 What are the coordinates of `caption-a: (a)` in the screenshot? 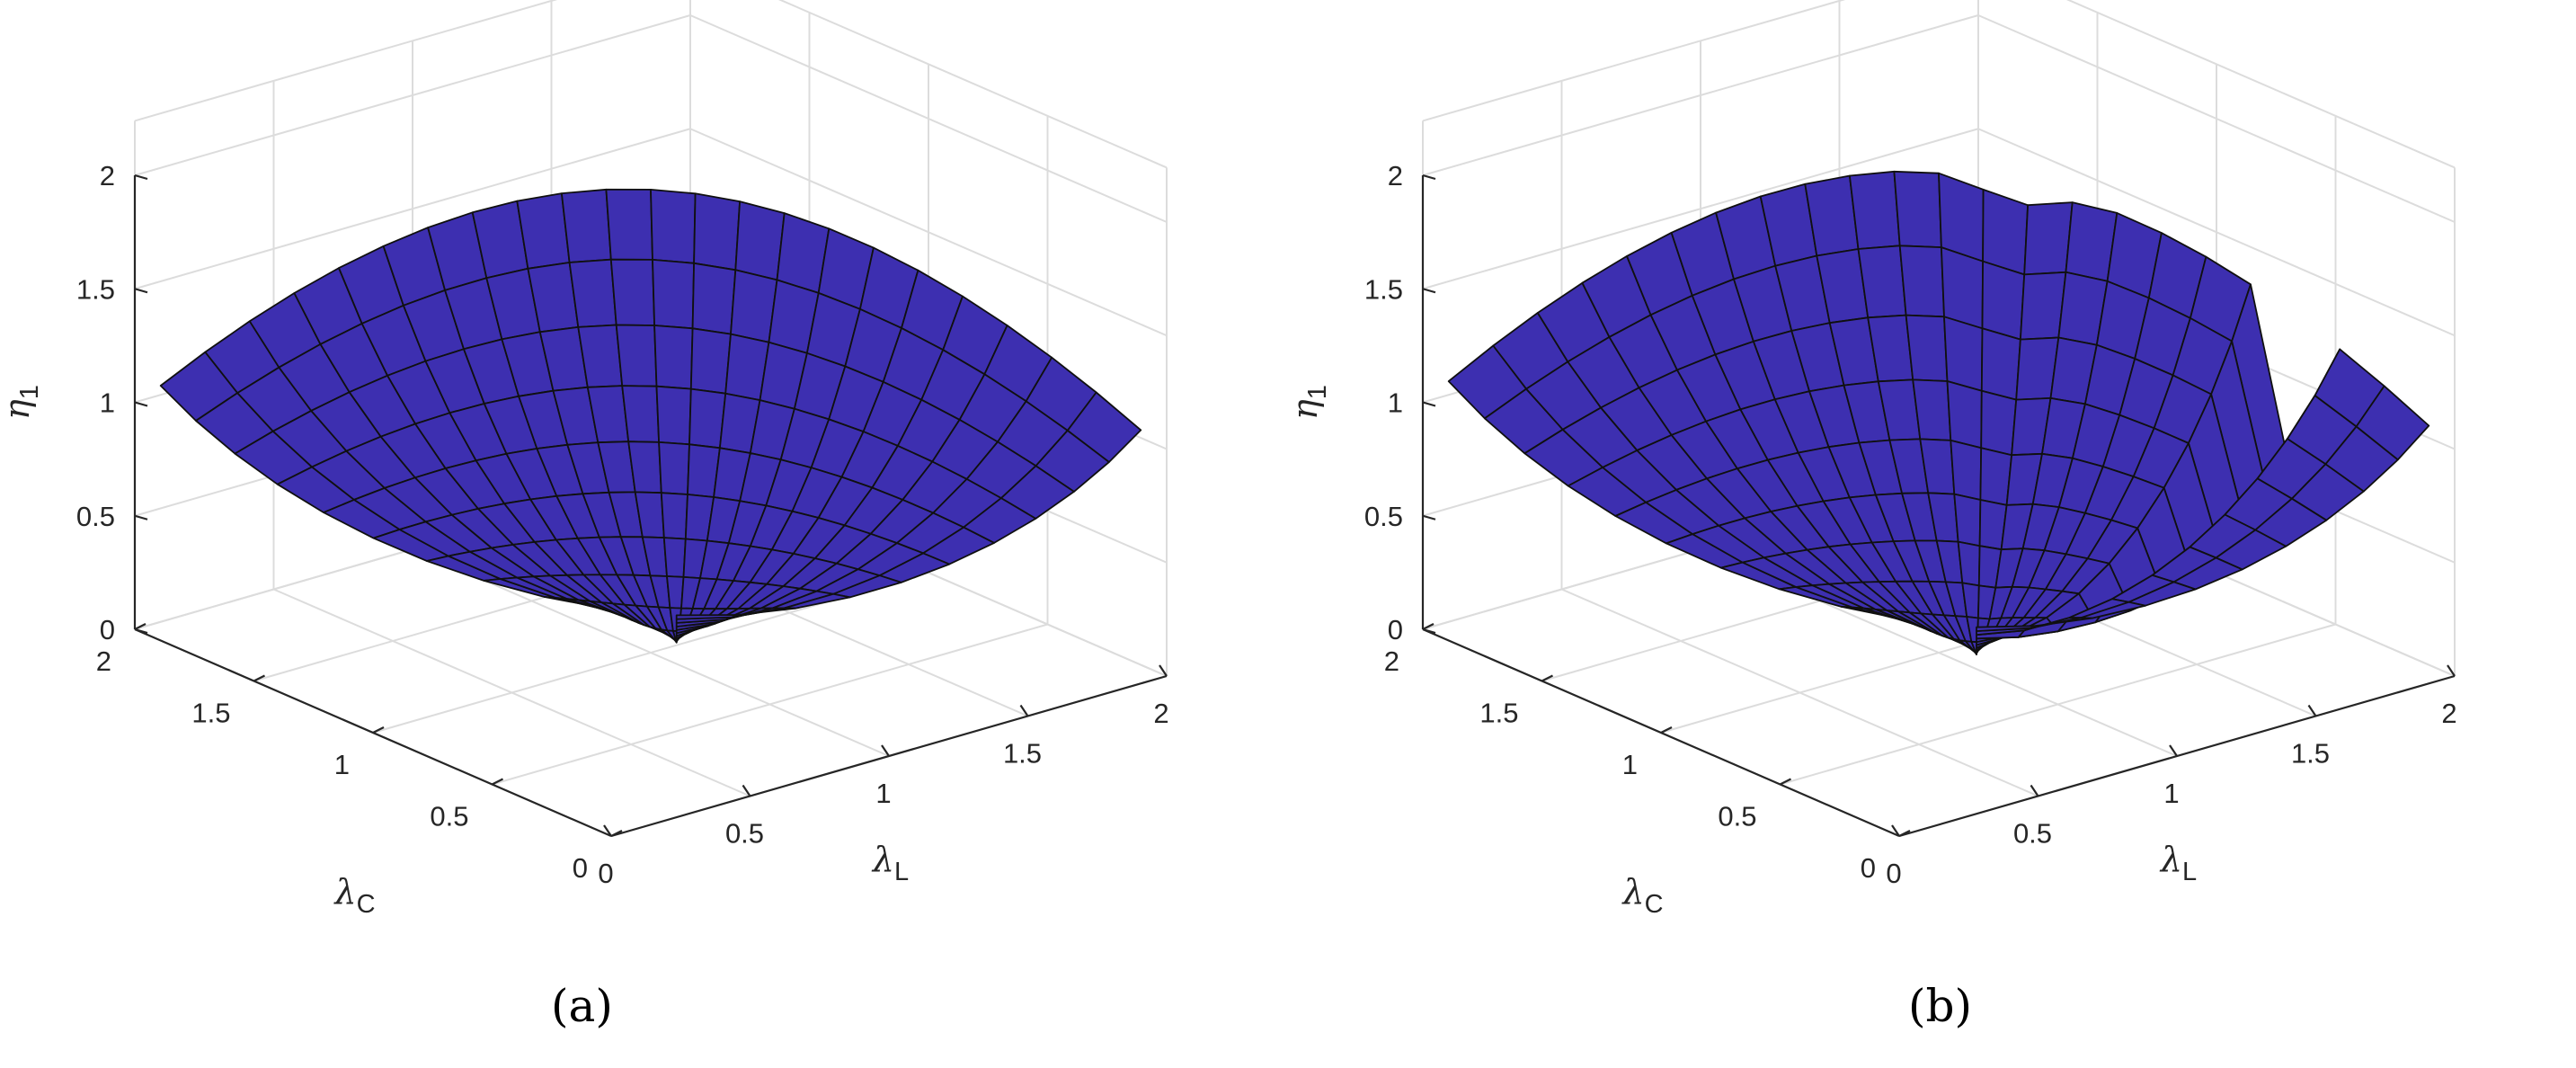 It's located at (582, 1006).